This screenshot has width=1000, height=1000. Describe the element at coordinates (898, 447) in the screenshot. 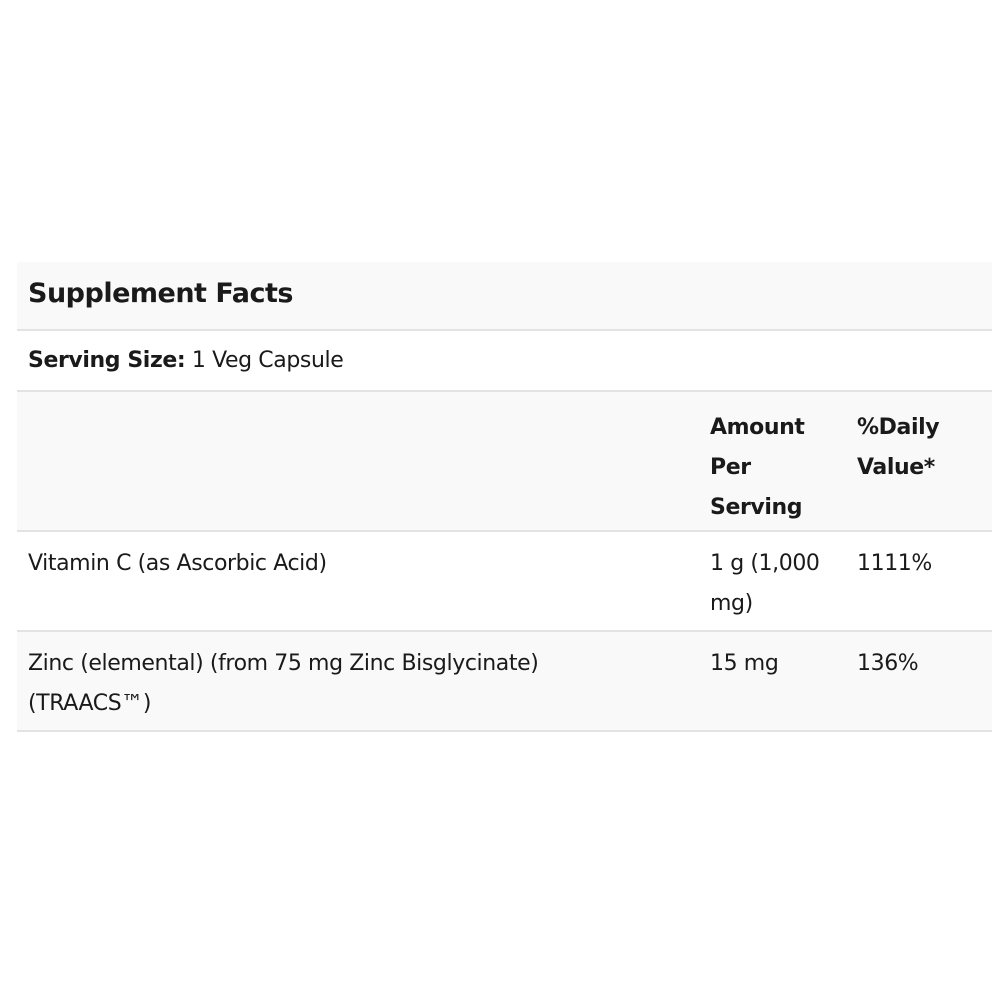

I see `column-header-daily-value: %Daily Value*` at that location.